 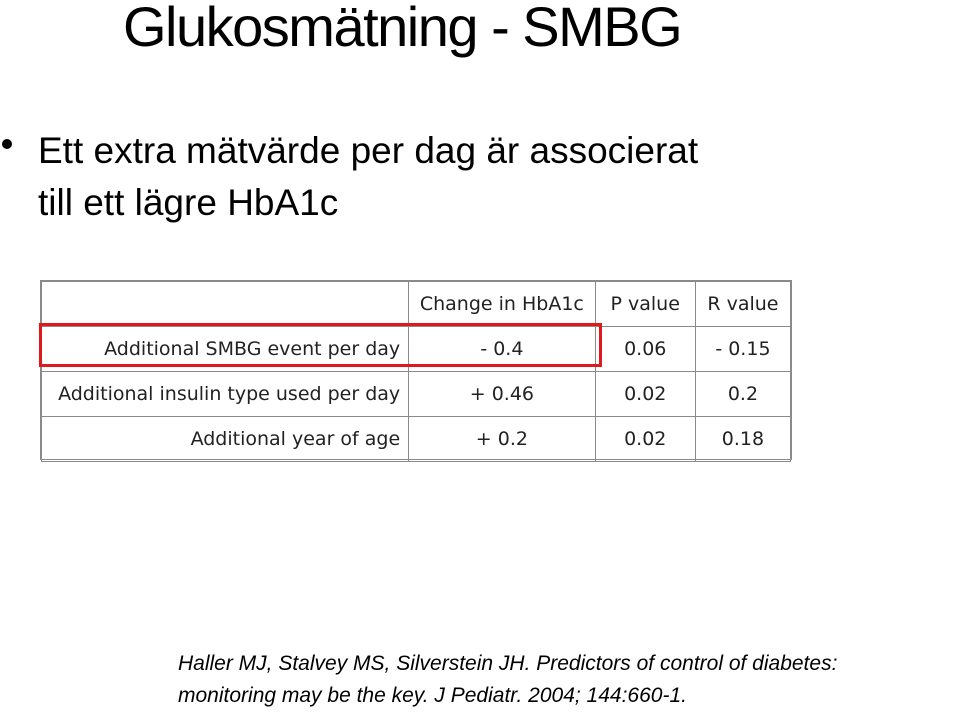 What do you see at coordinates (502, 439) in the screenshot?
I see `row-change: + 0.2` at bounding box center [502, 439].